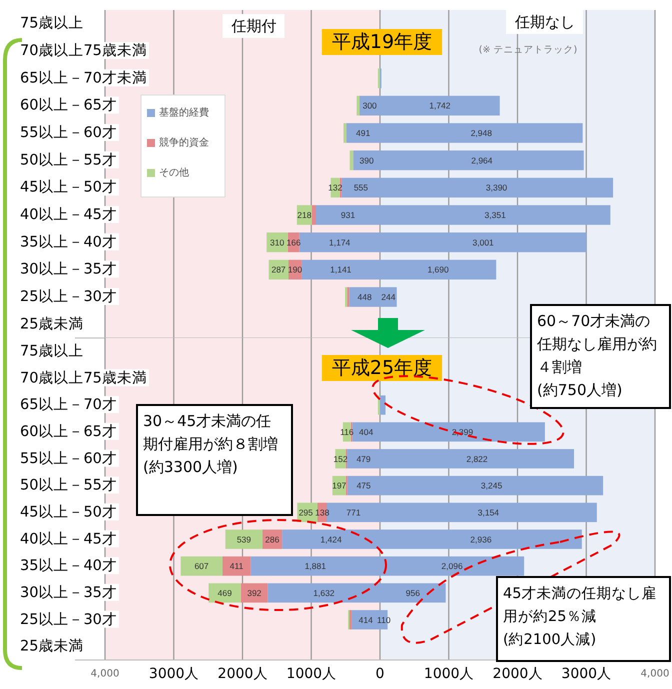  I want to click on data-label: 2,096, so click(452, 566).